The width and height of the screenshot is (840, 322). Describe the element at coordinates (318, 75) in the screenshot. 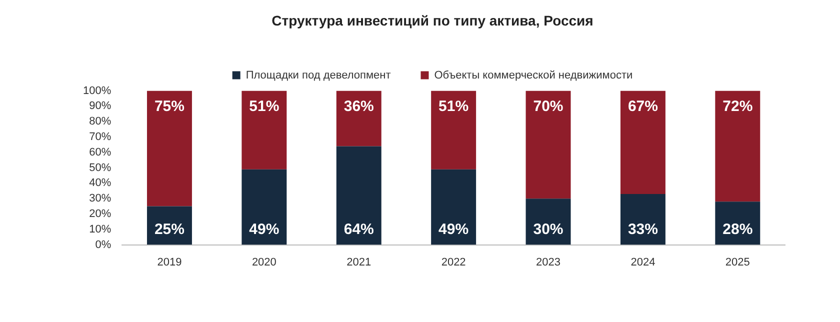

I see `legend-label: Площадки под девелопмент` at that location.